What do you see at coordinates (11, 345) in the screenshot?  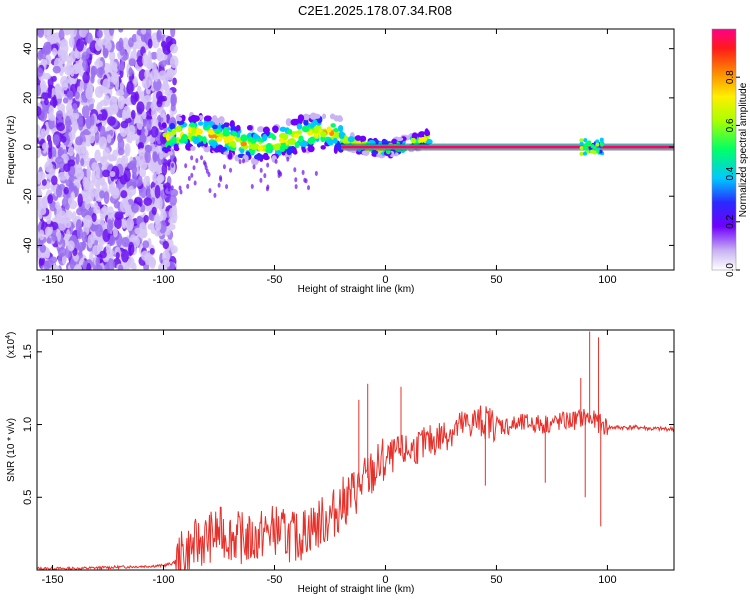 I see `snr-y-multiplier: (x104)` at bounding box center [11, 345].